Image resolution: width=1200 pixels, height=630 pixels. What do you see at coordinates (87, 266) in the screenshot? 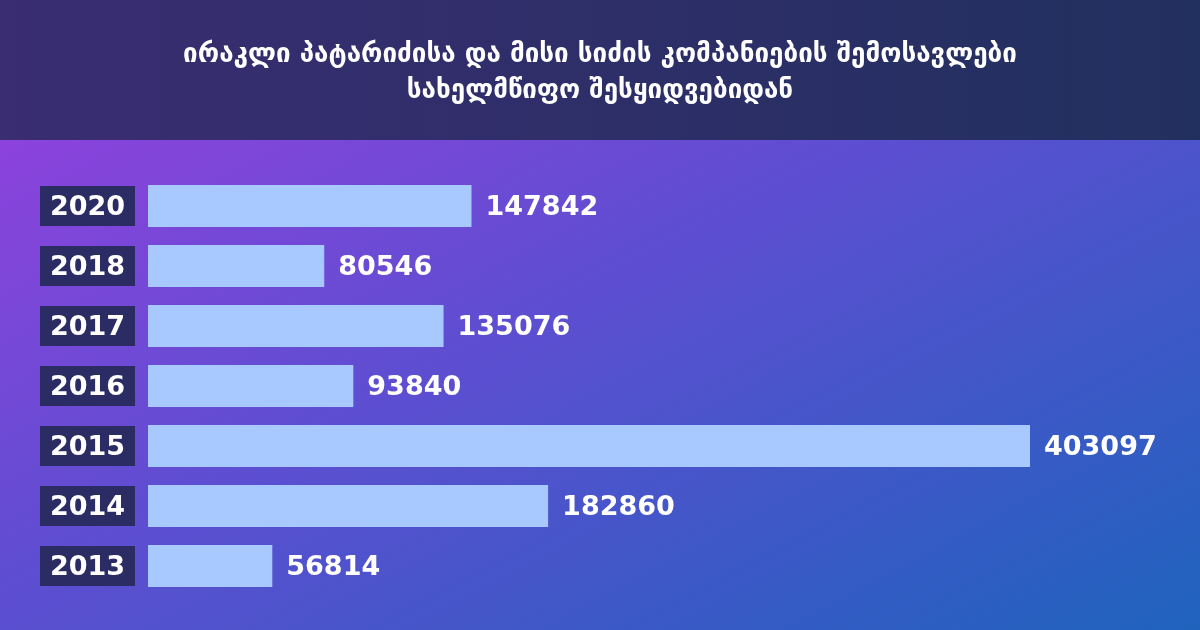
I see `y-tick-label: 2018` at bounding box center [87, 266].